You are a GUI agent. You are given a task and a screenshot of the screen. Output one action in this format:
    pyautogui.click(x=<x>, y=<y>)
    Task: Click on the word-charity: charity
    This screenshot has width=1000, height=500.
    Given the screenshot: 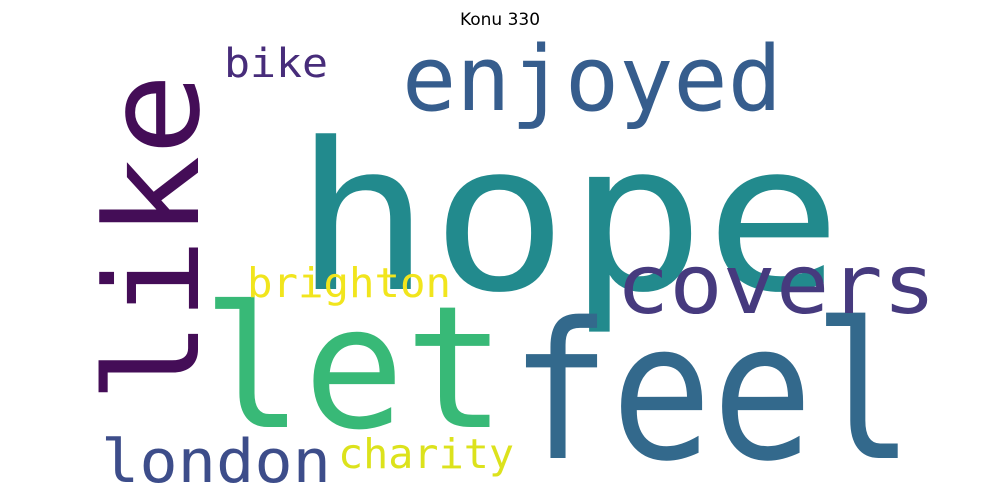 What is the action you would take?
    pyautogui.click(x=426, y=454)
    